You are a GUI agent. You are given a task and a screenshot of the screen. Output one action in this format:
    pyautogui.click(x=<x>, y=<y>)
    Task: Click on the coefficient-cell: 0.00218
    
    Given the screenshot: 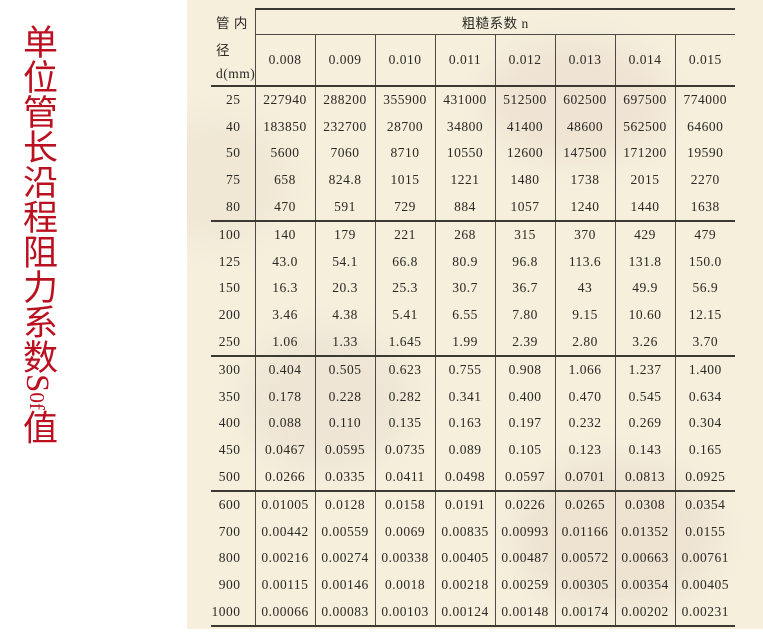 What is the action you would take?
    pyautogui.click(x=464, y=585)
    